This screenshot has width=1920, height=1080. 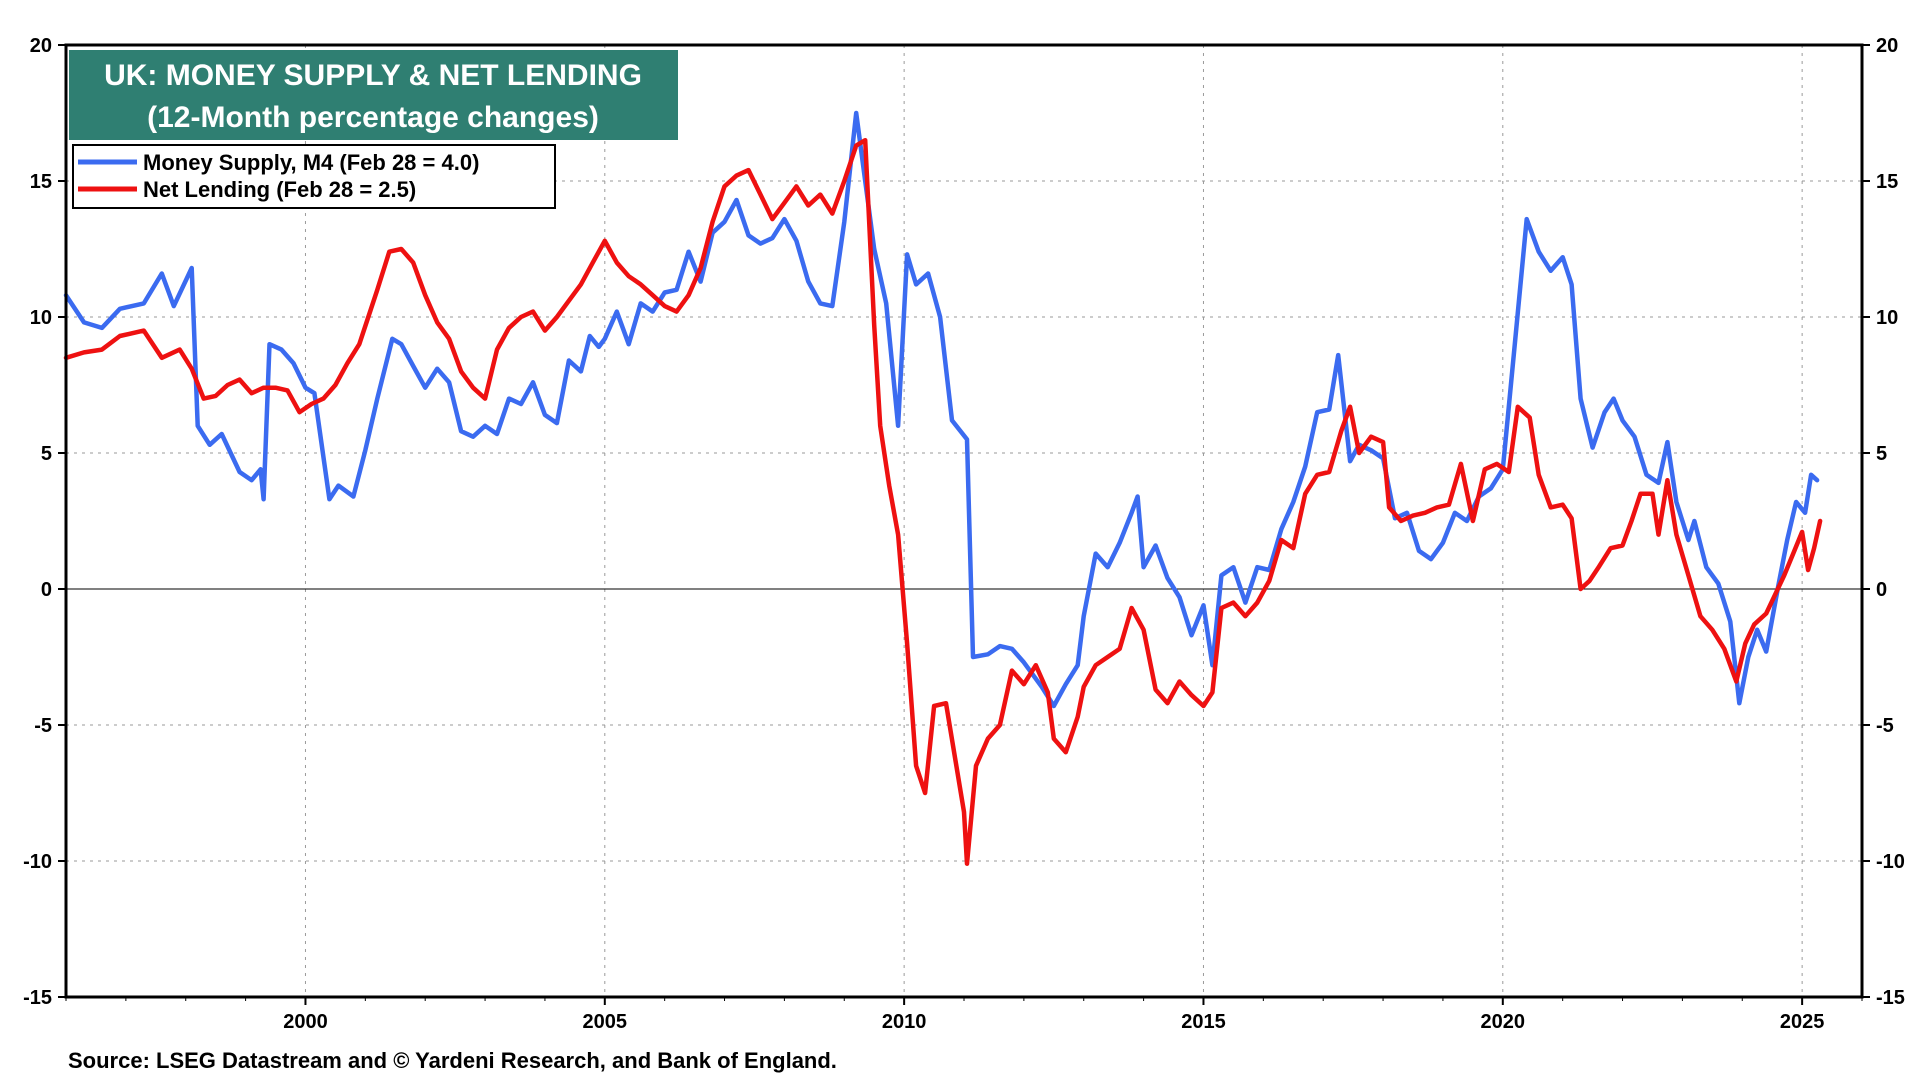 I want to click on y-tick-label-left: -10, so click(x=37, y=862).